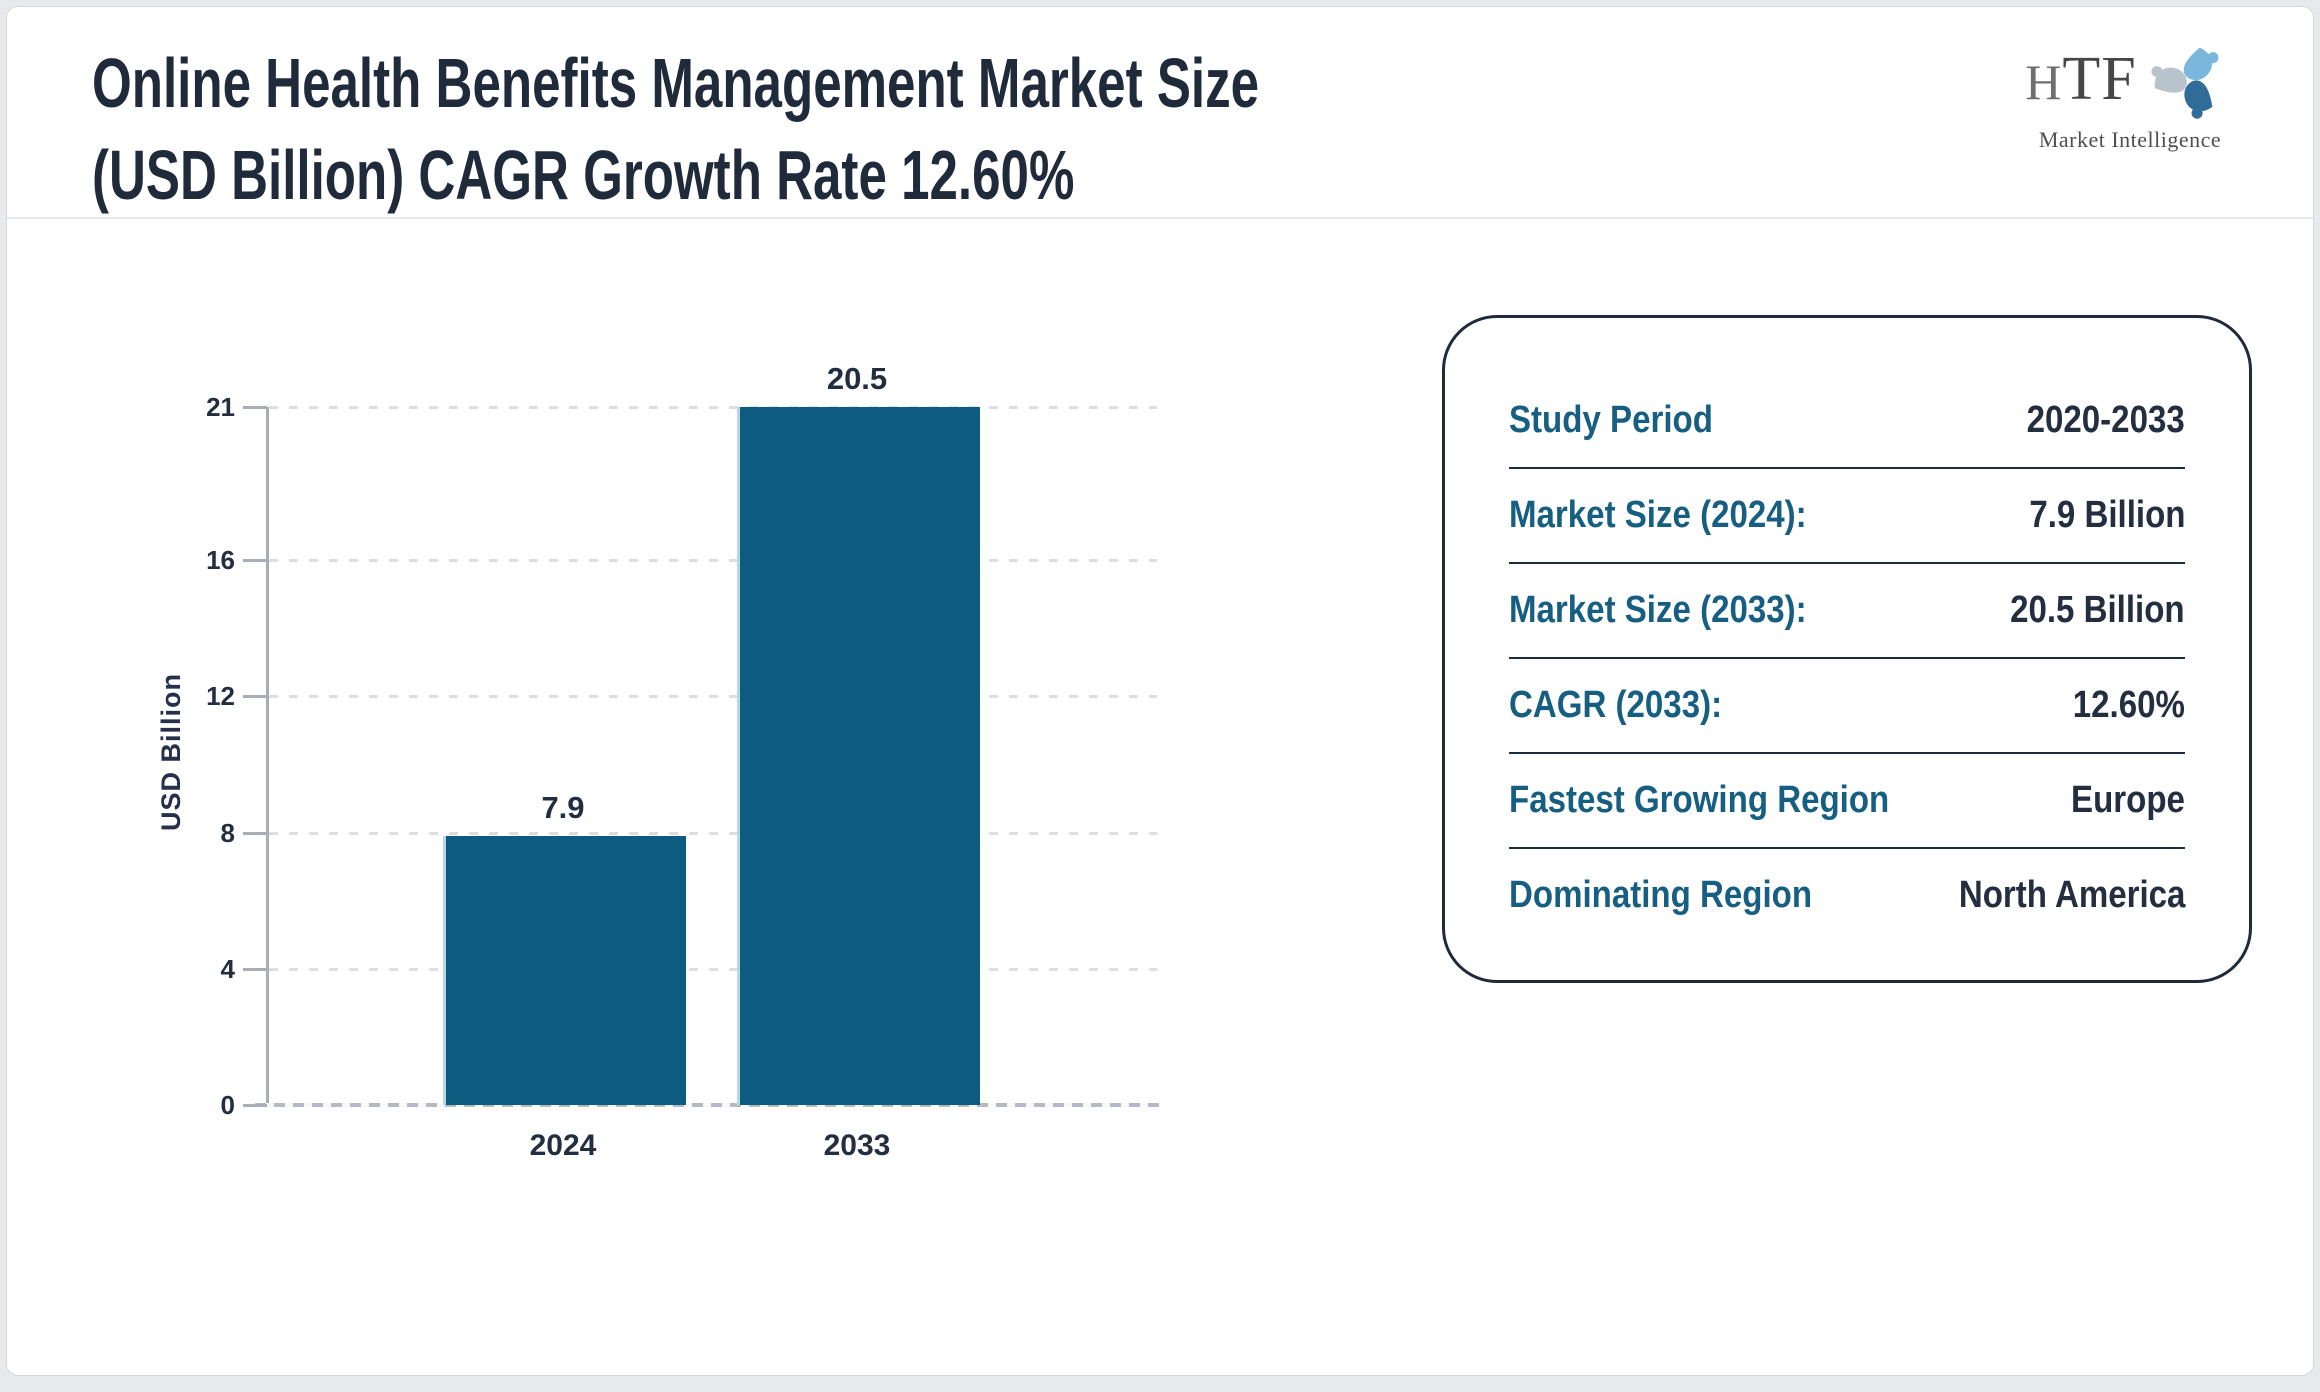  Describe the element at coordinates (2106, 515) in the screenshot. I see `panel-row-value: 7.9 Billion` at that location.